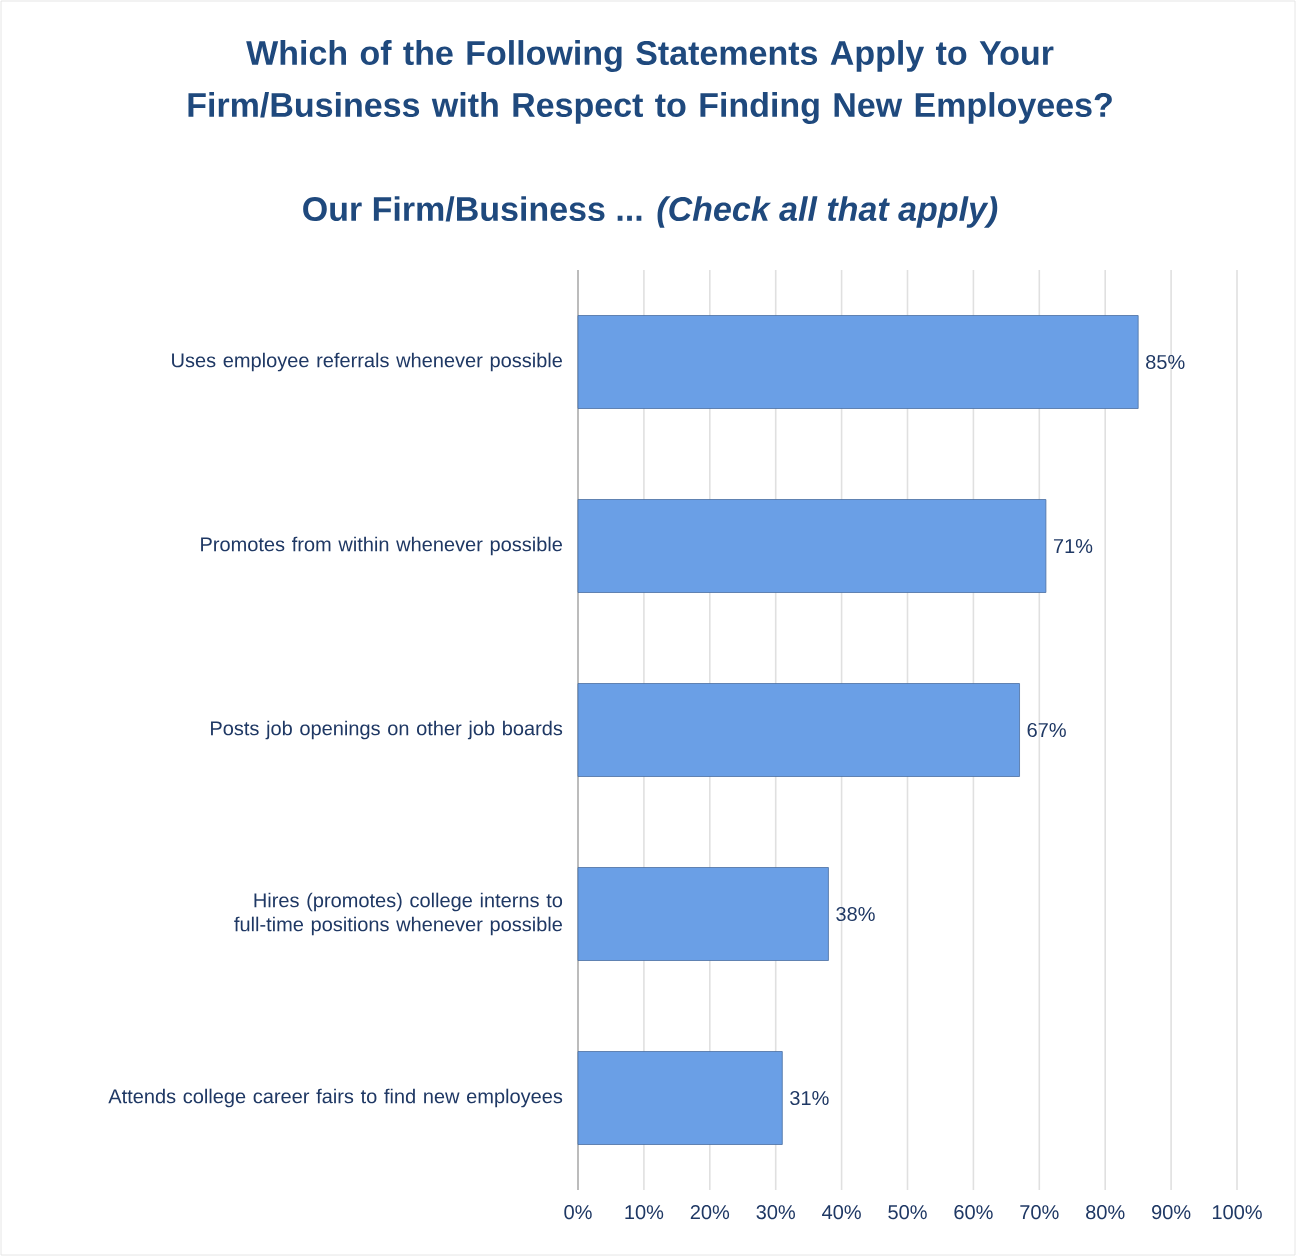  What do you see at coordinates (775, 1212) in the screenshot?
I see `x-tick-label: 30%` at bounding box center [775, 1212].